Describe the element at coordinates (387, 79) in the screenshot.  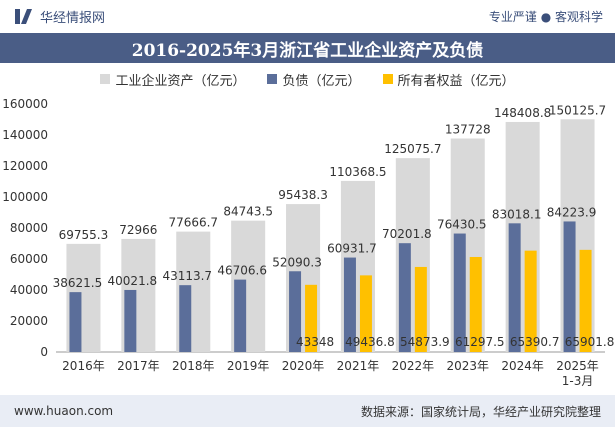
I see `legend-swatch-equity` at that location.